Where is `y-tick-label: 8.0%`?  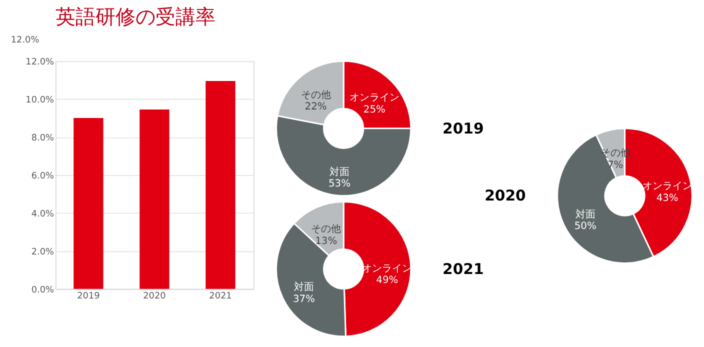 y-tick-label: 8.0% is located at coordinates (42, 138).